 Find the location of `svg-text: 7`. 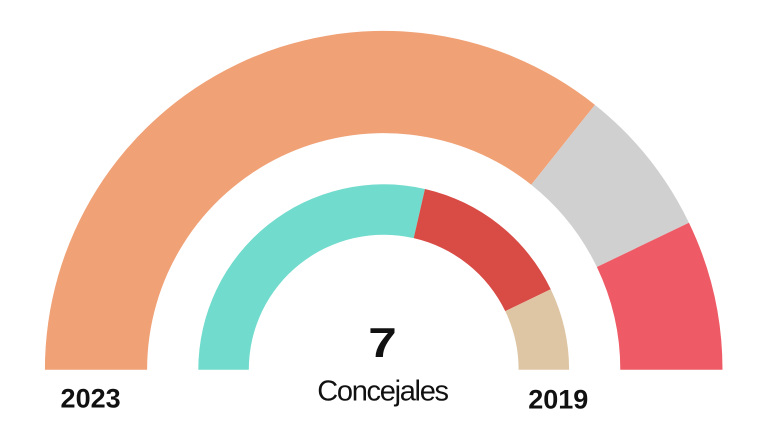

svg-text: 7 is located at coordinates (382, 342).